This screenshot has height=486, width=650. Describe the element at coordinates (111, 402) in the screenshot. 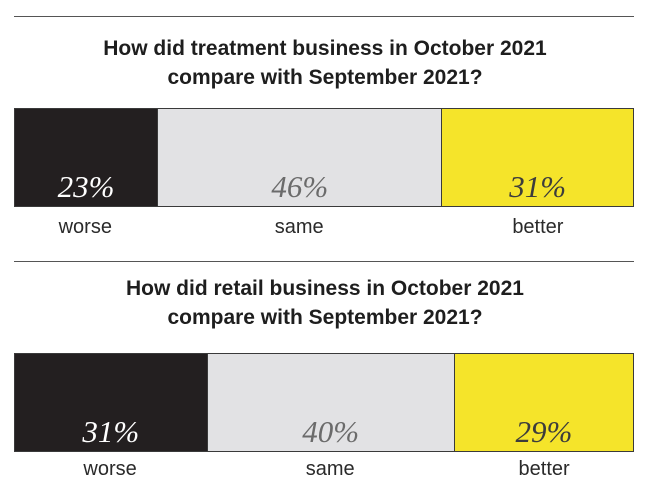

I see `bar-segment-worse: 31%` at that location.